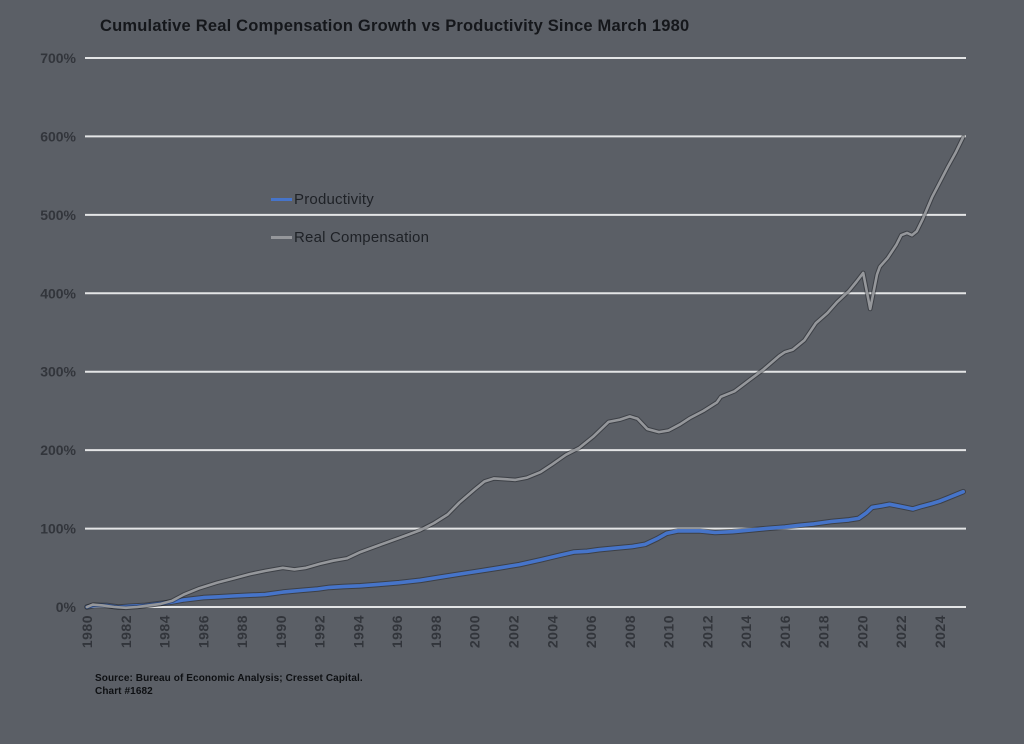 This screenshot has width=1024, height=744. Describe the element at coordinates (58, 58) in the screenshot. I see `y-tick-label: 700%` at that location.